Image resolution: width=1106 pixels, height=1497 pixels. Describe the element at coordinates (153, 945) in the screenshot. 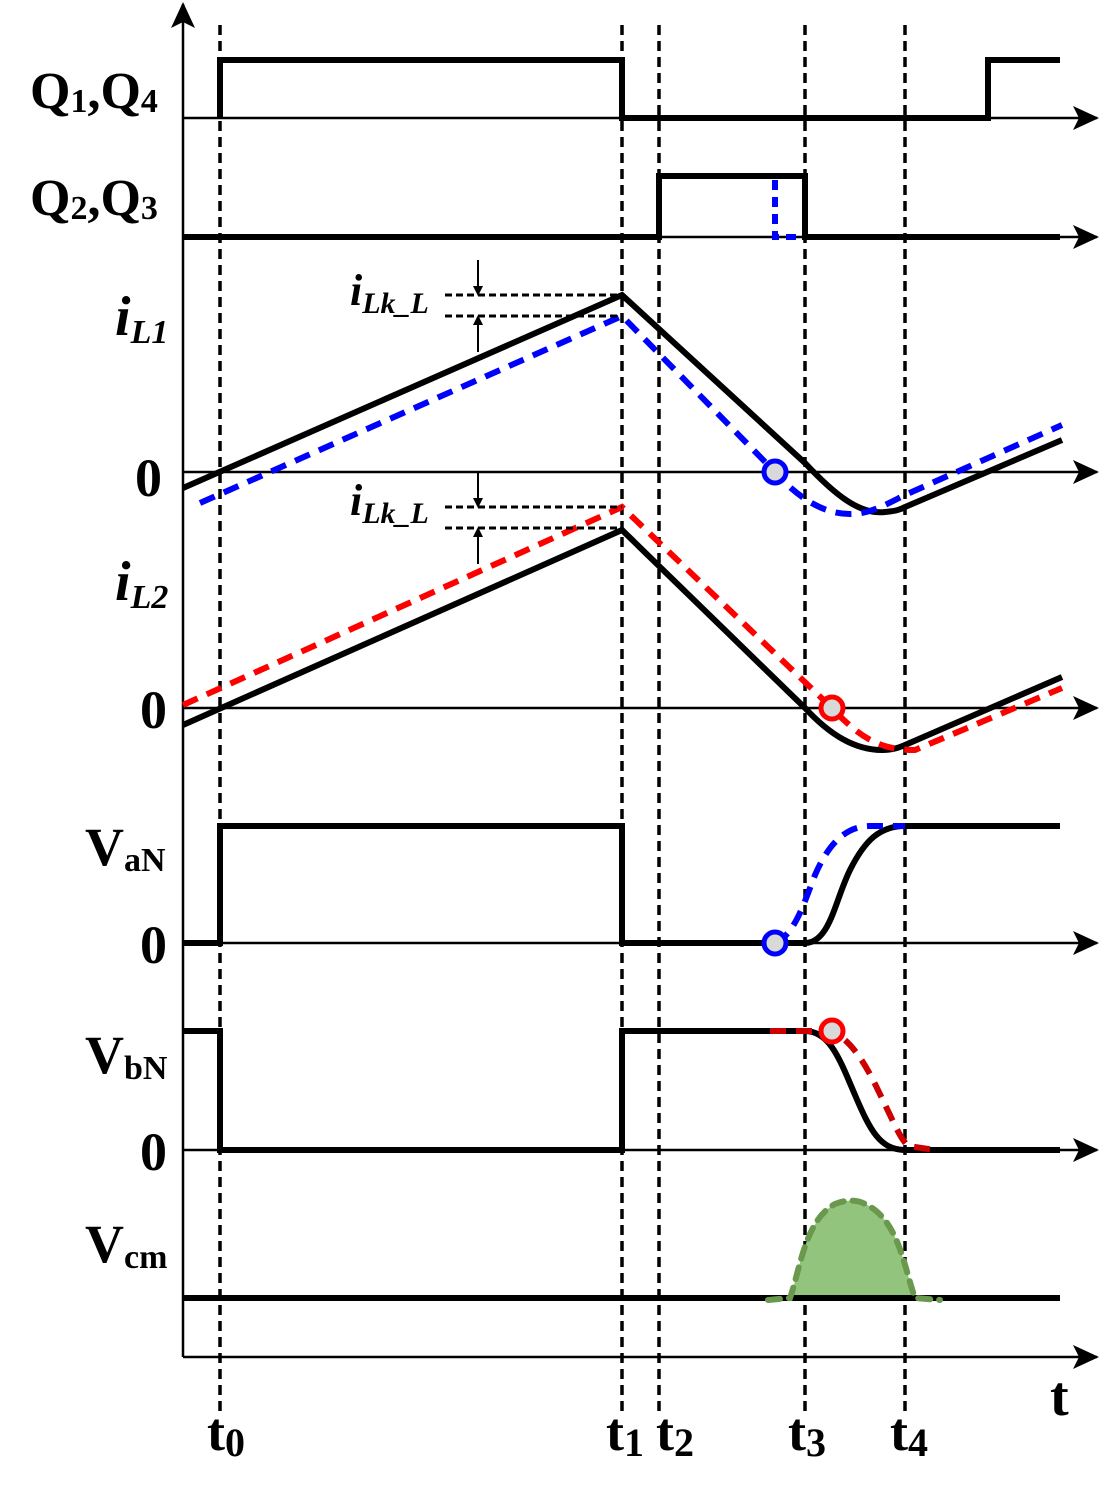

I see `zero-label-van: 0` at that location.